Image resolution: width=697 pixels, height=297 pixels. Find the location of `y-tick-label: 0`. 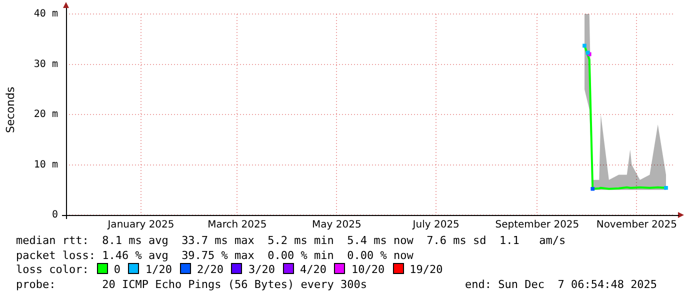

y-tick-label: 0 is located at coordinates (55, 215).